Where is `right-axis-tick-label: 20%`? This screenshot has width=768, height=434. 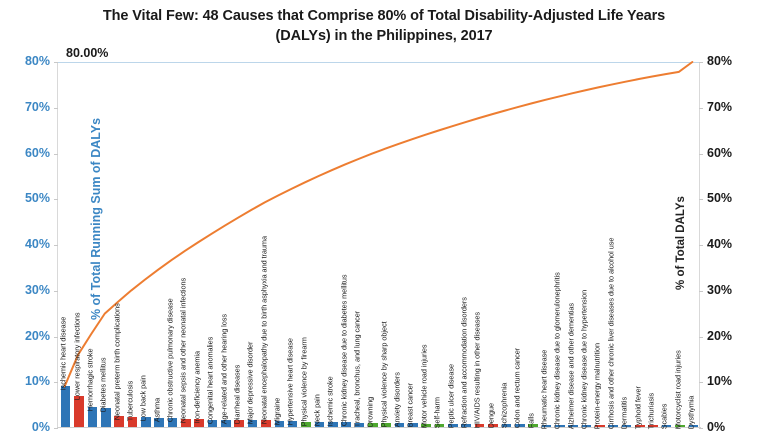
right-axis-tick-label: 20% is located at coordinates (720, 335).